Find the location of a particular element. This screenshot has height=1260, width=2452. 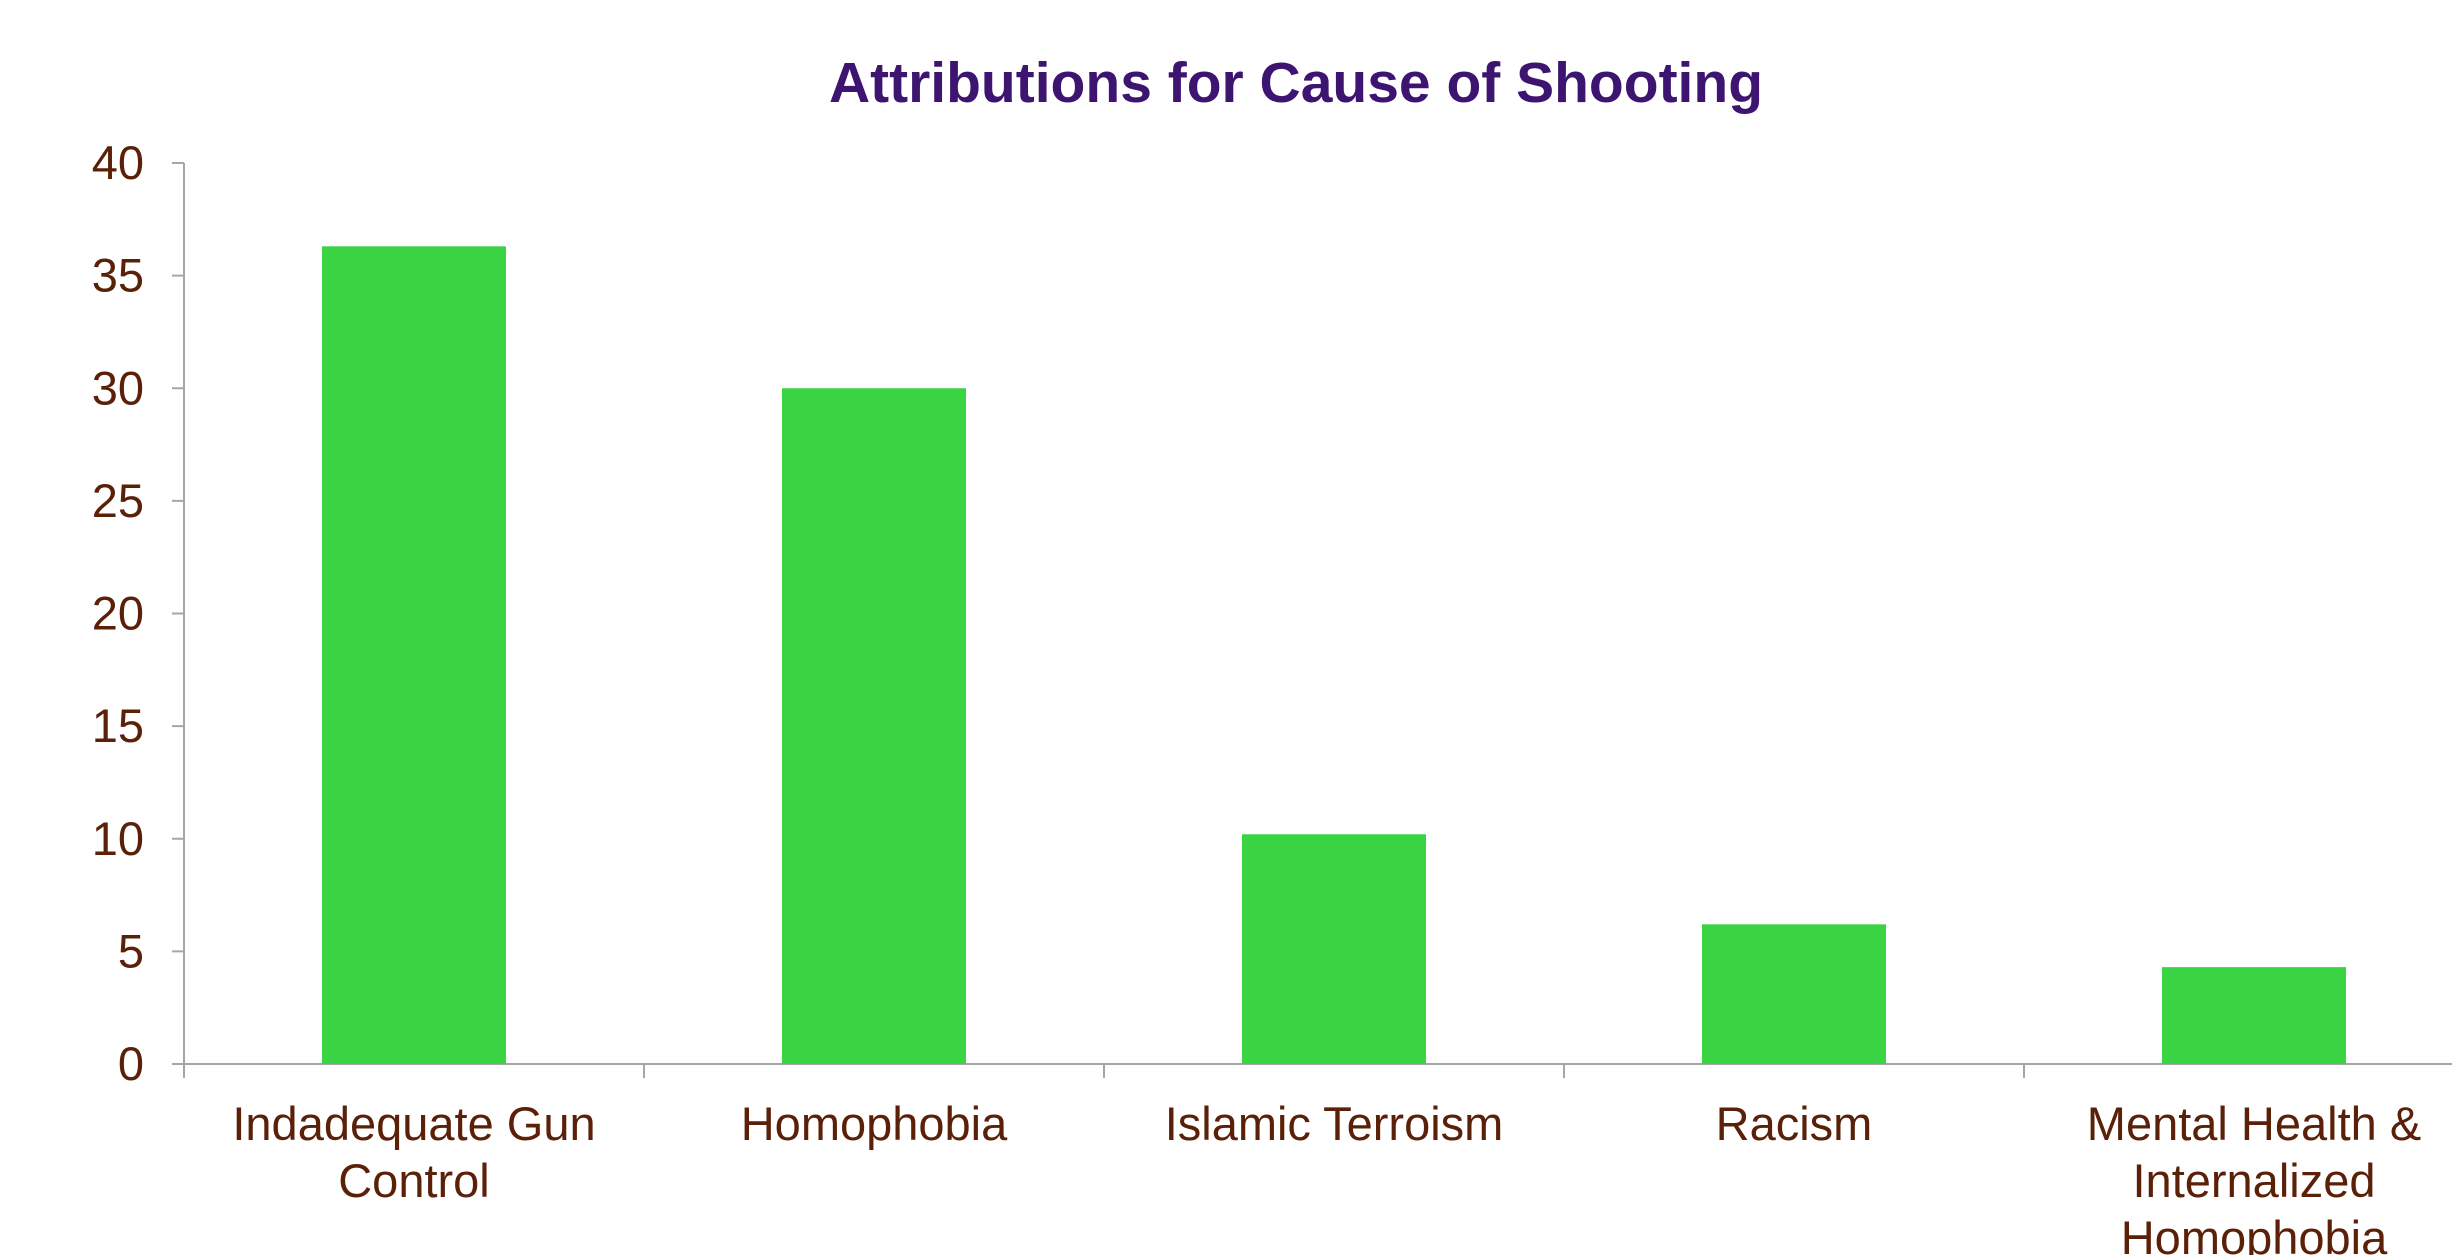

category-label: Indadequate Gun Control is located at coordinates (413, 1152).